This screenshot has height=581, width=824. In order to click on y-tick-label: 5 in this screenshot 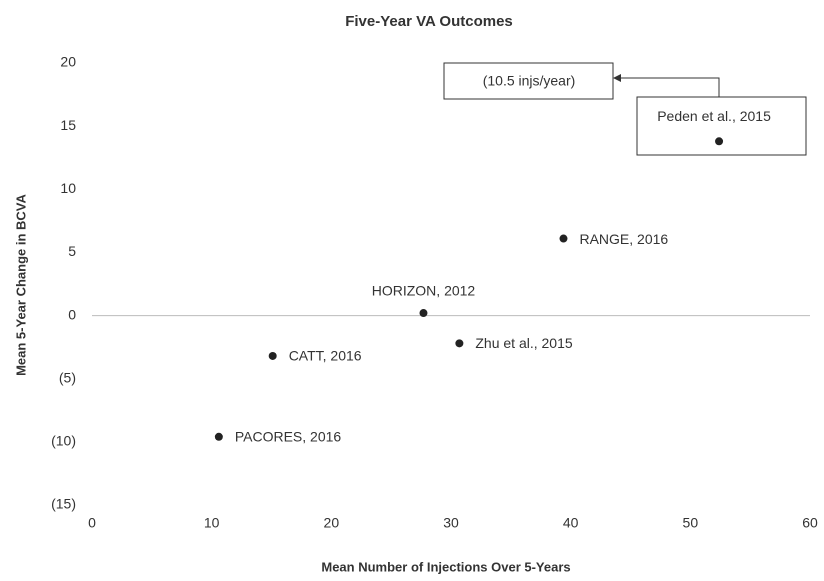, I will do `click(72, 251)`.